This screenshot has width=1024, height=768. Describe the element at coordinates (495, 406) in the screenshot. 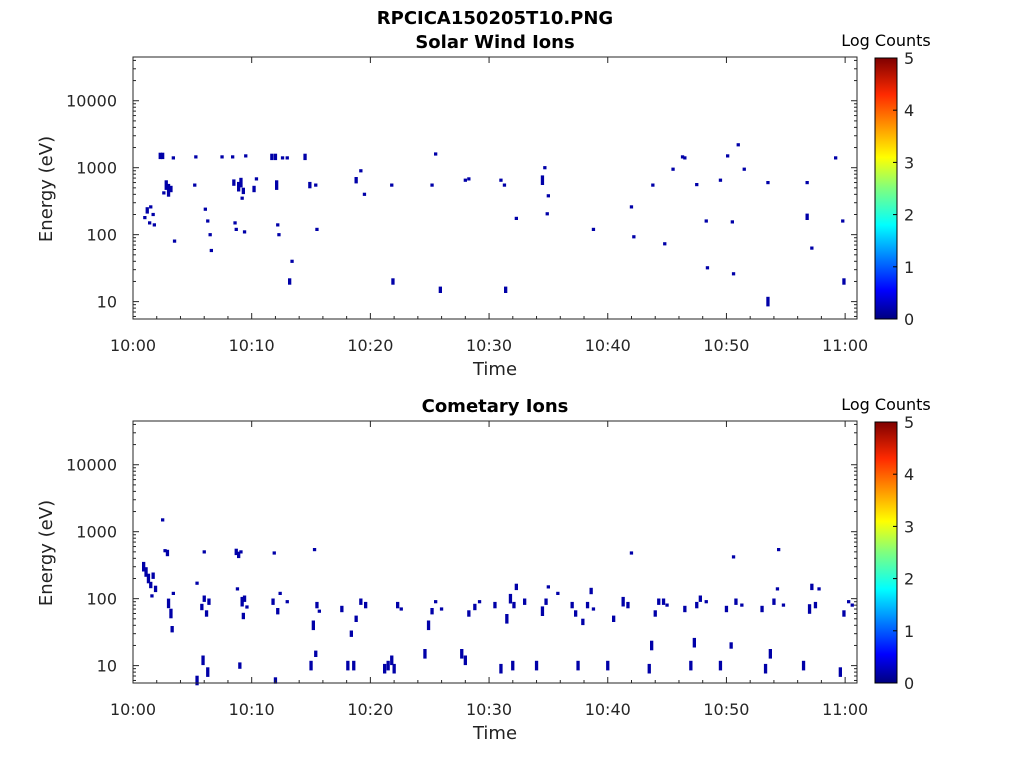

I see `panel-title: Cometary Ions` at that location.